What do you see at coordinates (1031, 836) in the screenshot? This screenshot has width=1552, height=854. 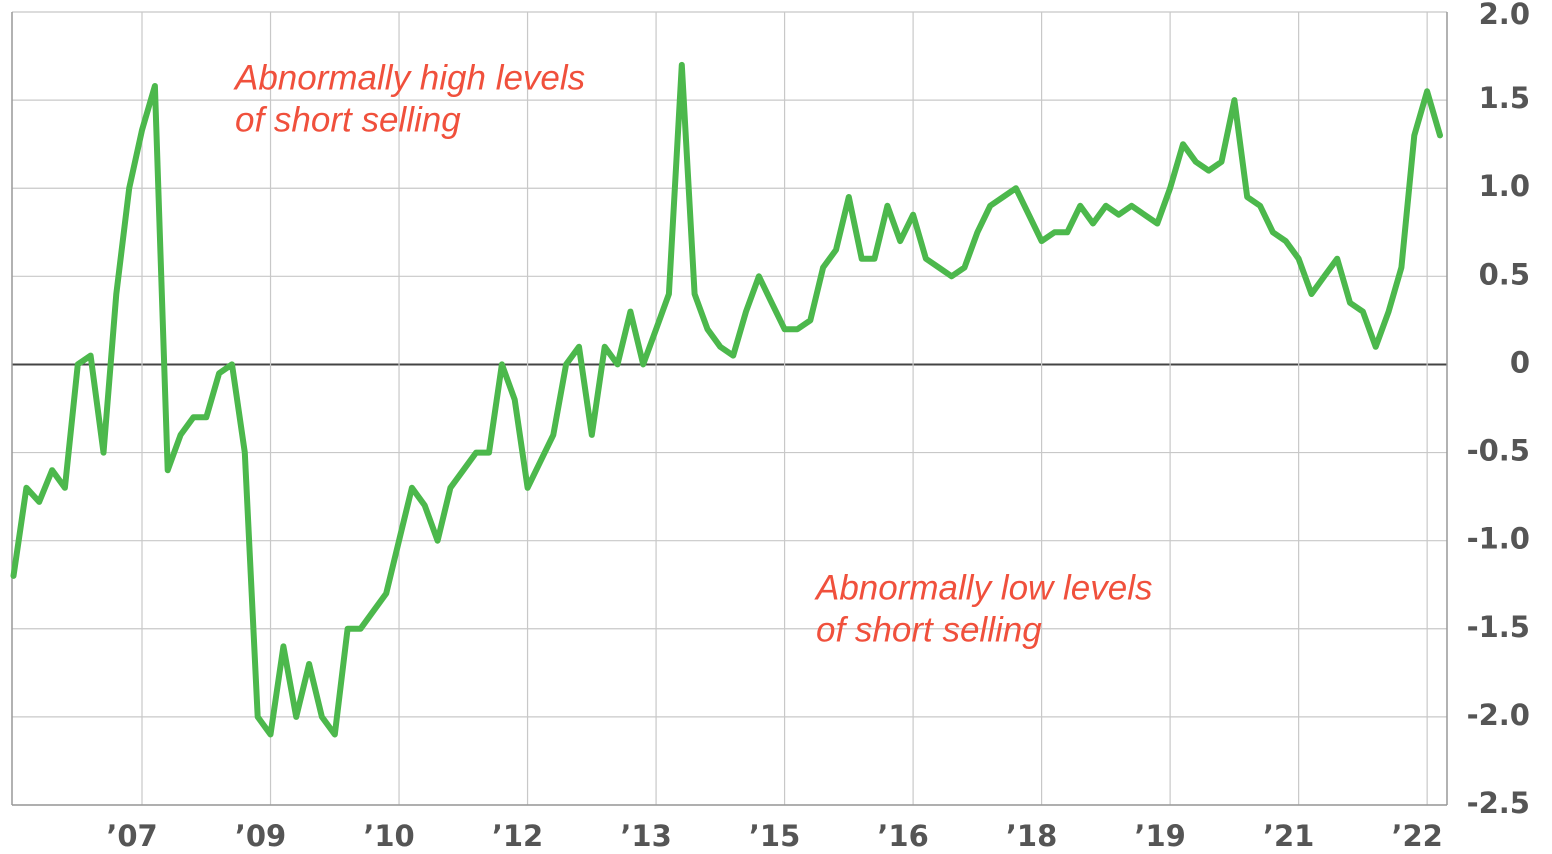 I see `x-tick-label: ’18` at bounding box center [1031, 836].